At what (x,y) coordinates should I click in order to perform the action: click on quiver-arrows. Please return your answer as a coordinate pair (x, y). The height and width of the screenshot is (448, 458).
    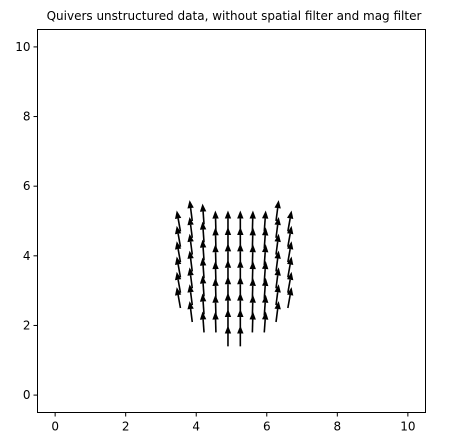
    Looking at the image, I should click on (234, 273).